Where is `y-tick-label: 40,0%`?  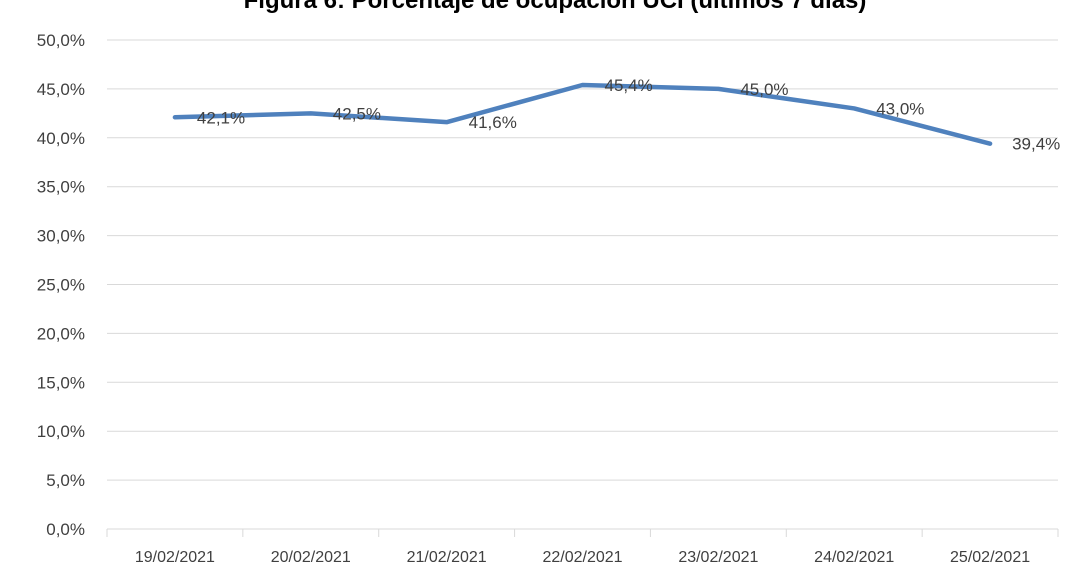 y-tick-label: 40,0% is located at coordinates (61, 138).